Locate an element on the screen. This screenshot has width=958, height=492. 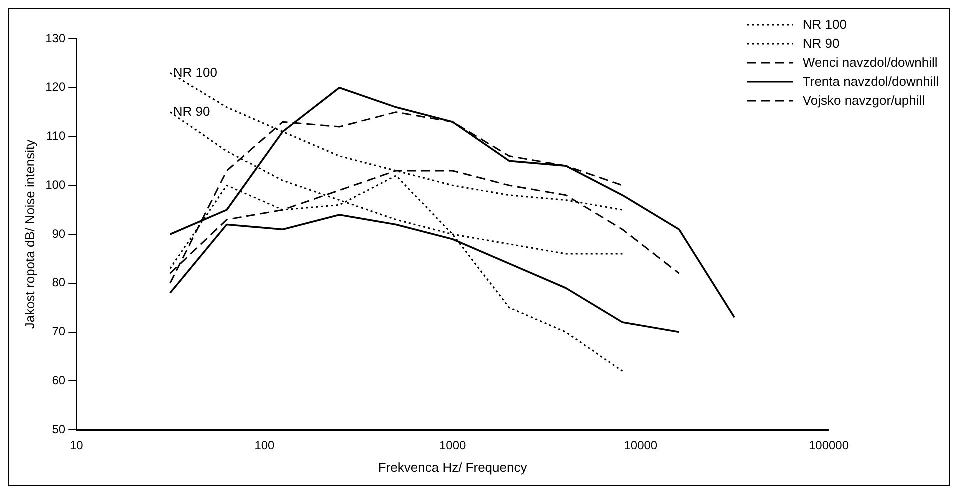
x-axis-title: Frekvenca Hz/ Frequency is located at coordinates (453, 467).